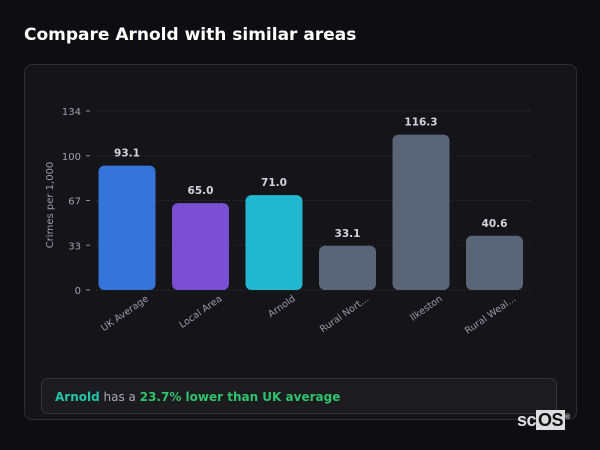 The height and width of the screenshot is (450, 600). Describe the element at coordinates (274, 183) in the screenshot. I see `data-label: 71.0` at that location.